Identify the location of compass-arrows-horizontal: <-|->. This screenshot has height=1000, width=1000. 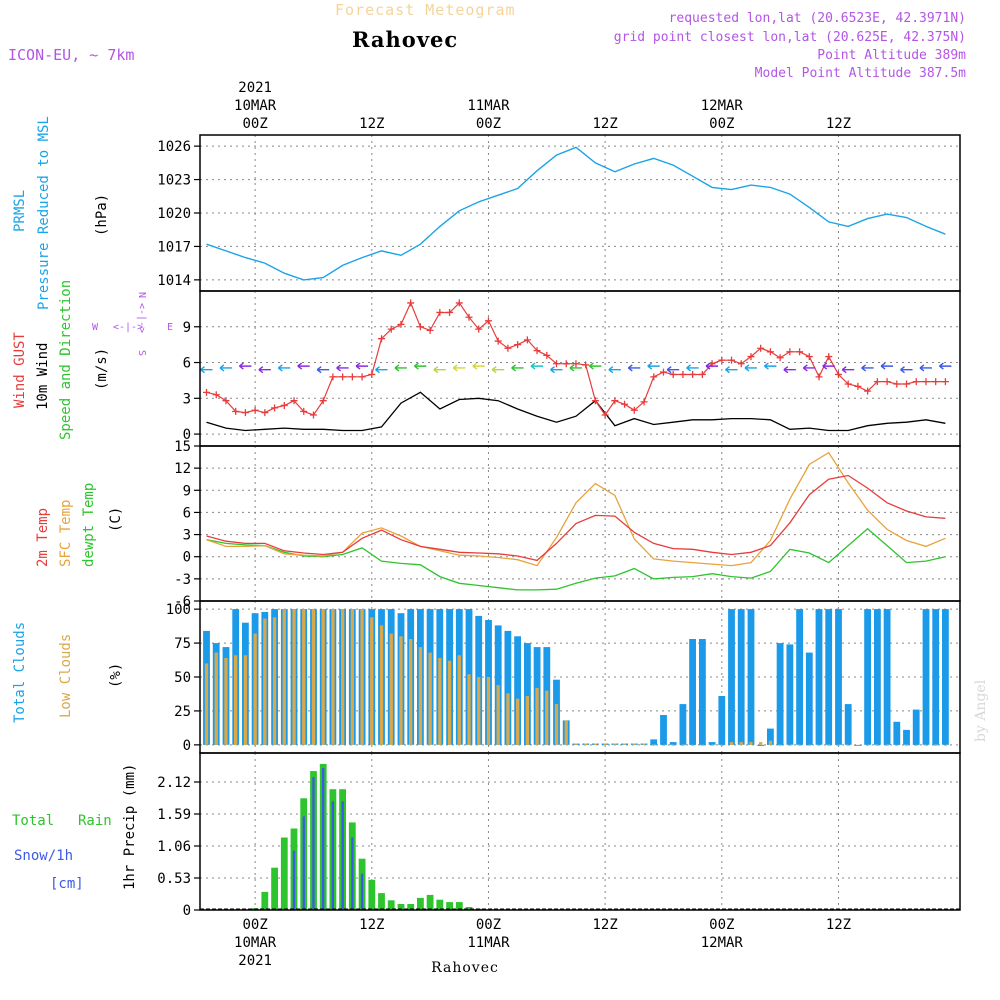
(128, 327).